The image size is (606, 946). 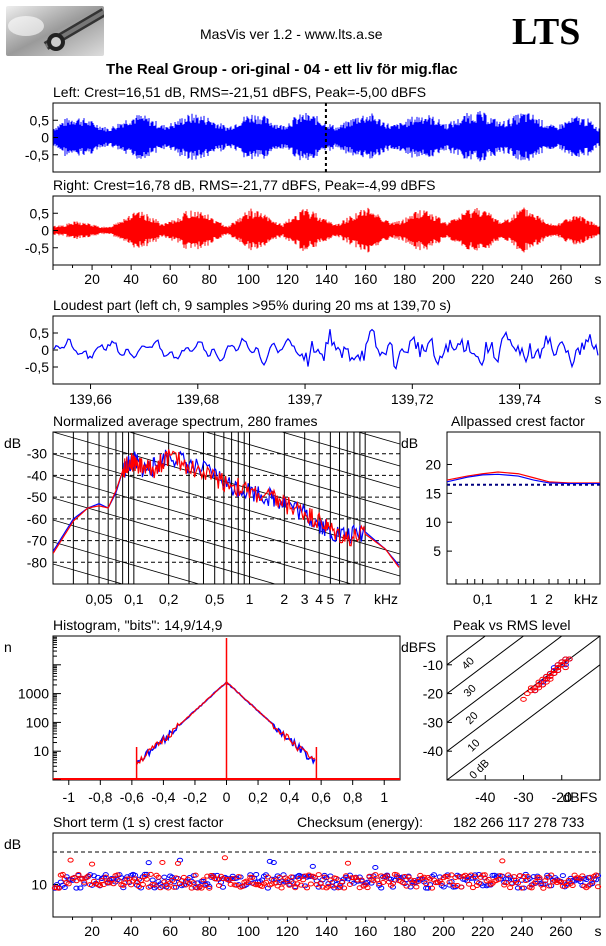 What do you see at coordinates (437, 551) in the screenshot?
I see `allpassed-crest-ytick-label: 5` at bounding box center [437, 551].